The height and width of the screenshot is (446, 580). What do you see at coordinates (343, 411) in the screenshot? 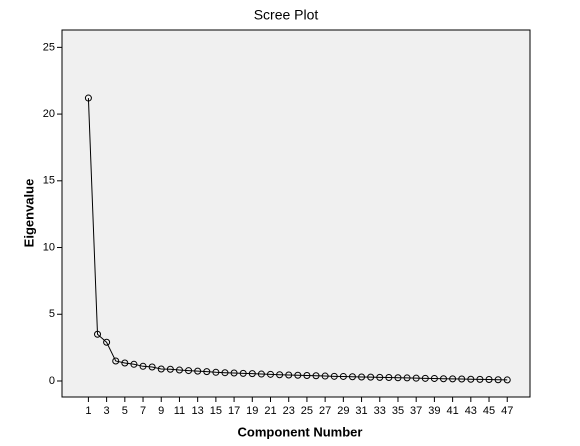
I see `x-tick-label: 29` at bounding box center [343, 411].